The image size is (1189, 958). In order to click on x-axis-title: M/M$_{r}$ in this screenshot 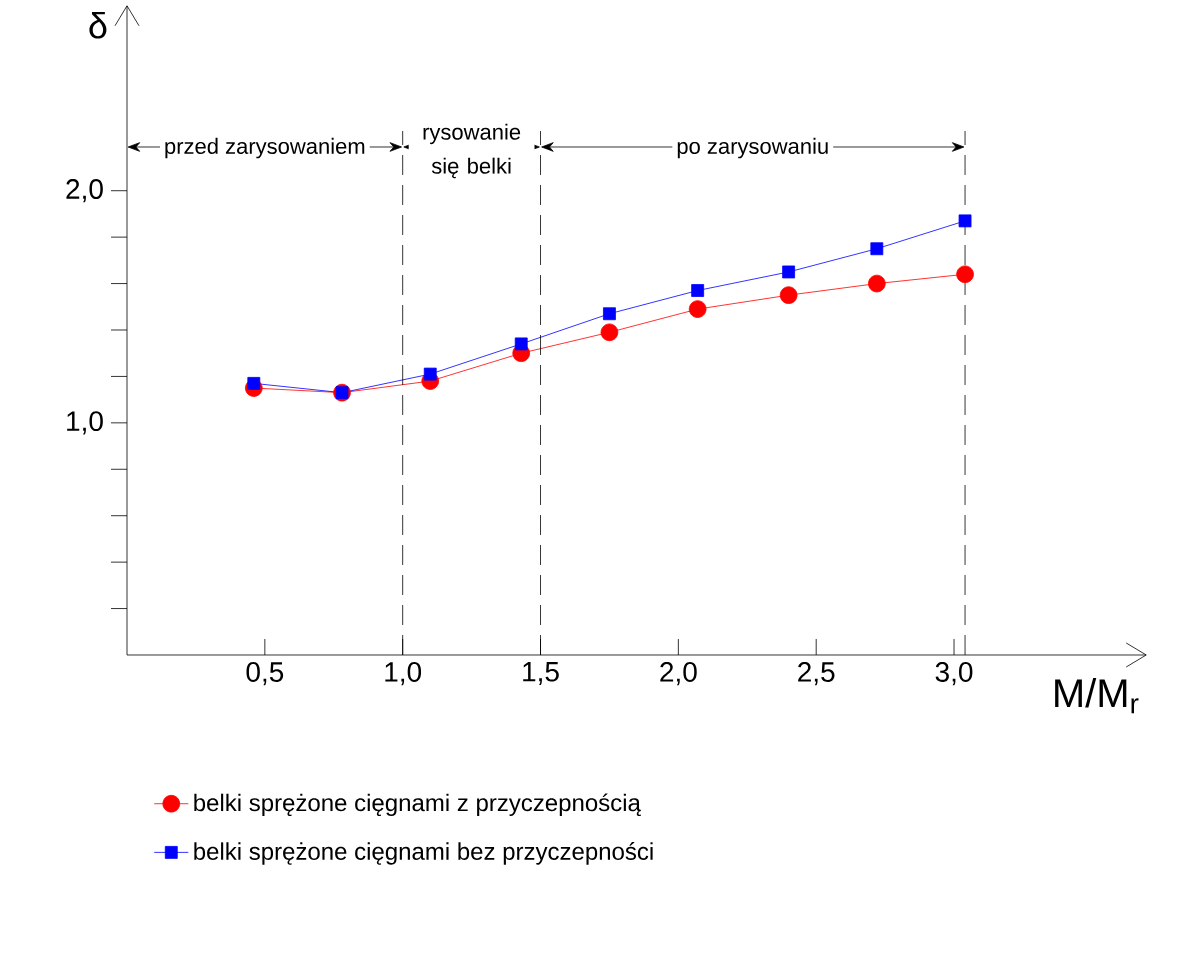, I will do `click(1097, 696)`.